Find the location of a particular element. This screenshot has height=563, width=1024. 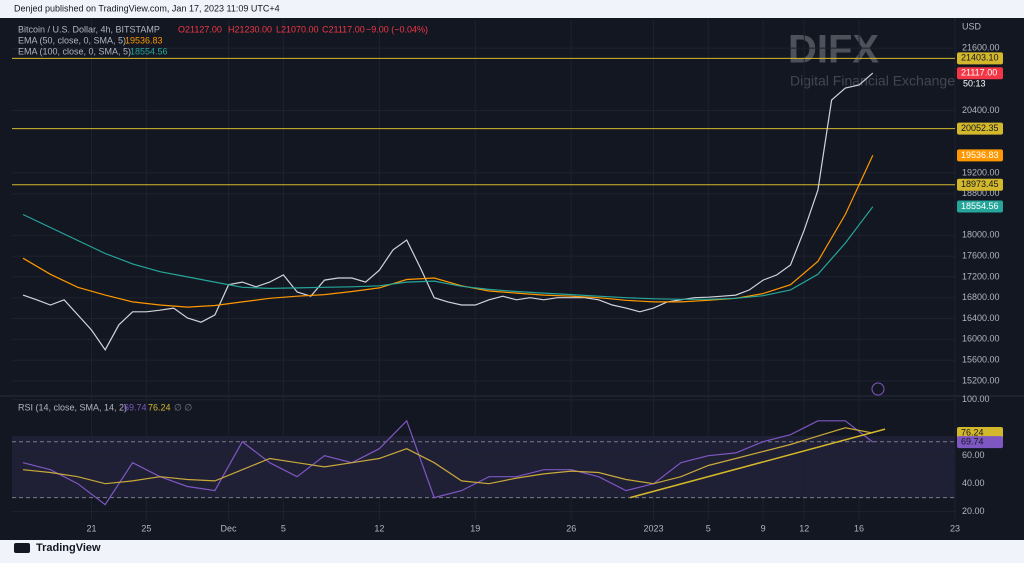

y-tick-label: 60.00 is located at coordinates (973, 455).